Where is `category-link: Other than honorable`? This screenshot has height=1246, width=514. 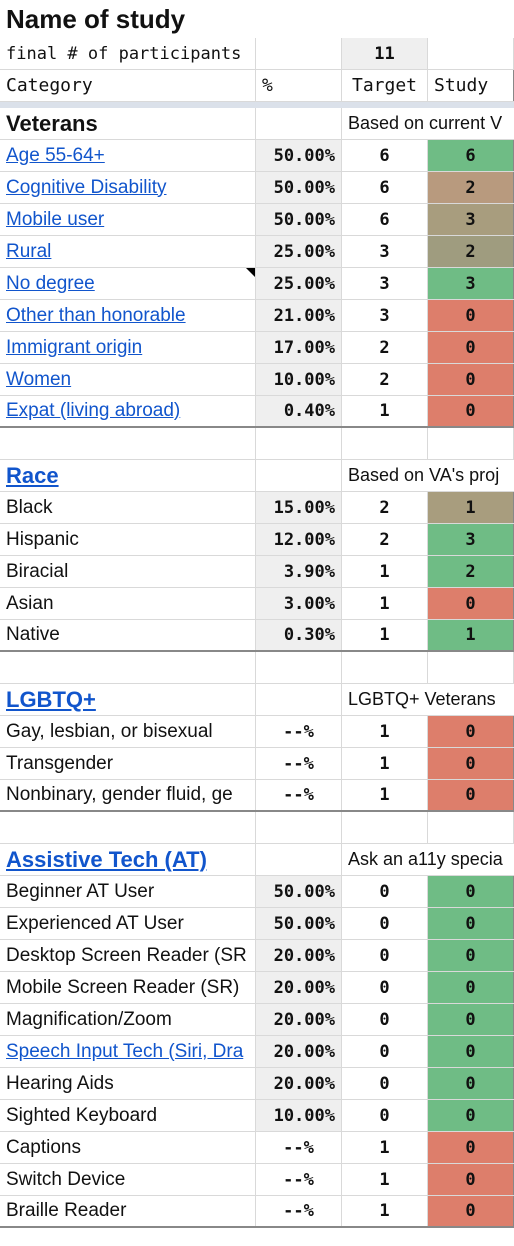 category-link: Other than honorable is located at coordinates (96, 315).